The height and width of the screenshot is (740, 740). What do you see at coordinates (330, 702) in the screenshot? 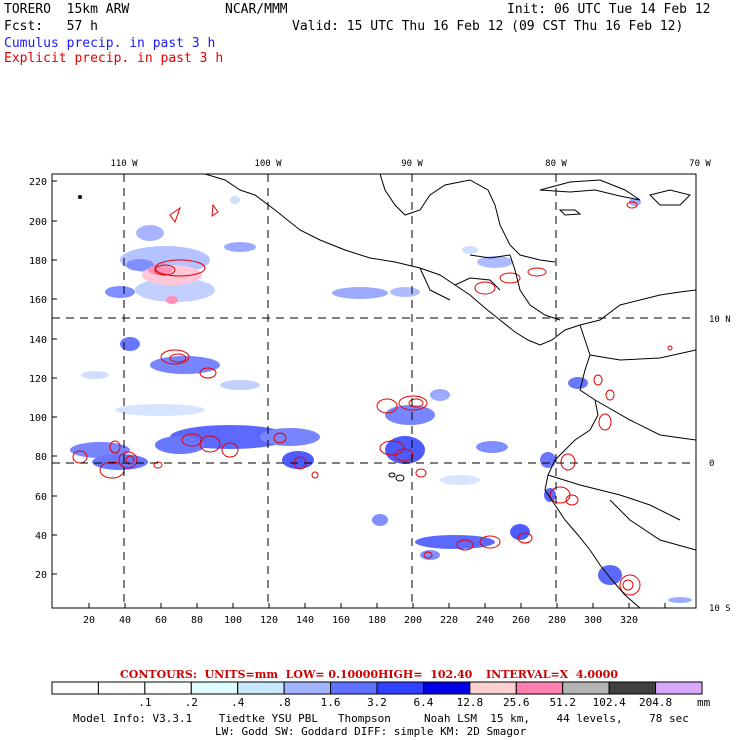
I see `colorbar-label: 1.6` at bounding box center [330, 702].